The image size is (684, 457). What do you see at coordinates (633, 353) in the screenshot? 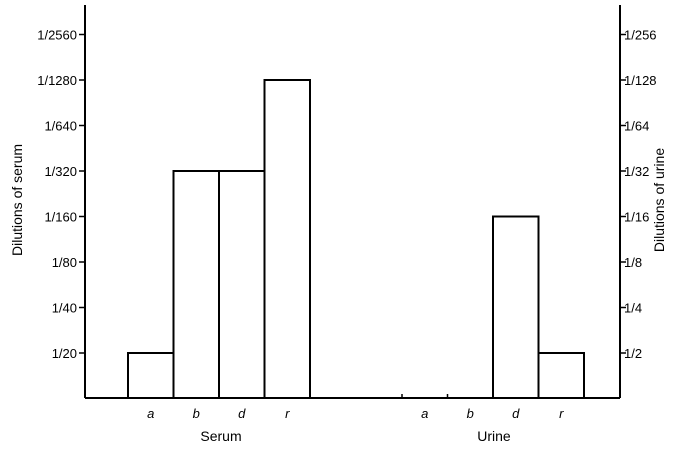
I see `right-tick-label: 1/2` at bounding box center [633, 353].